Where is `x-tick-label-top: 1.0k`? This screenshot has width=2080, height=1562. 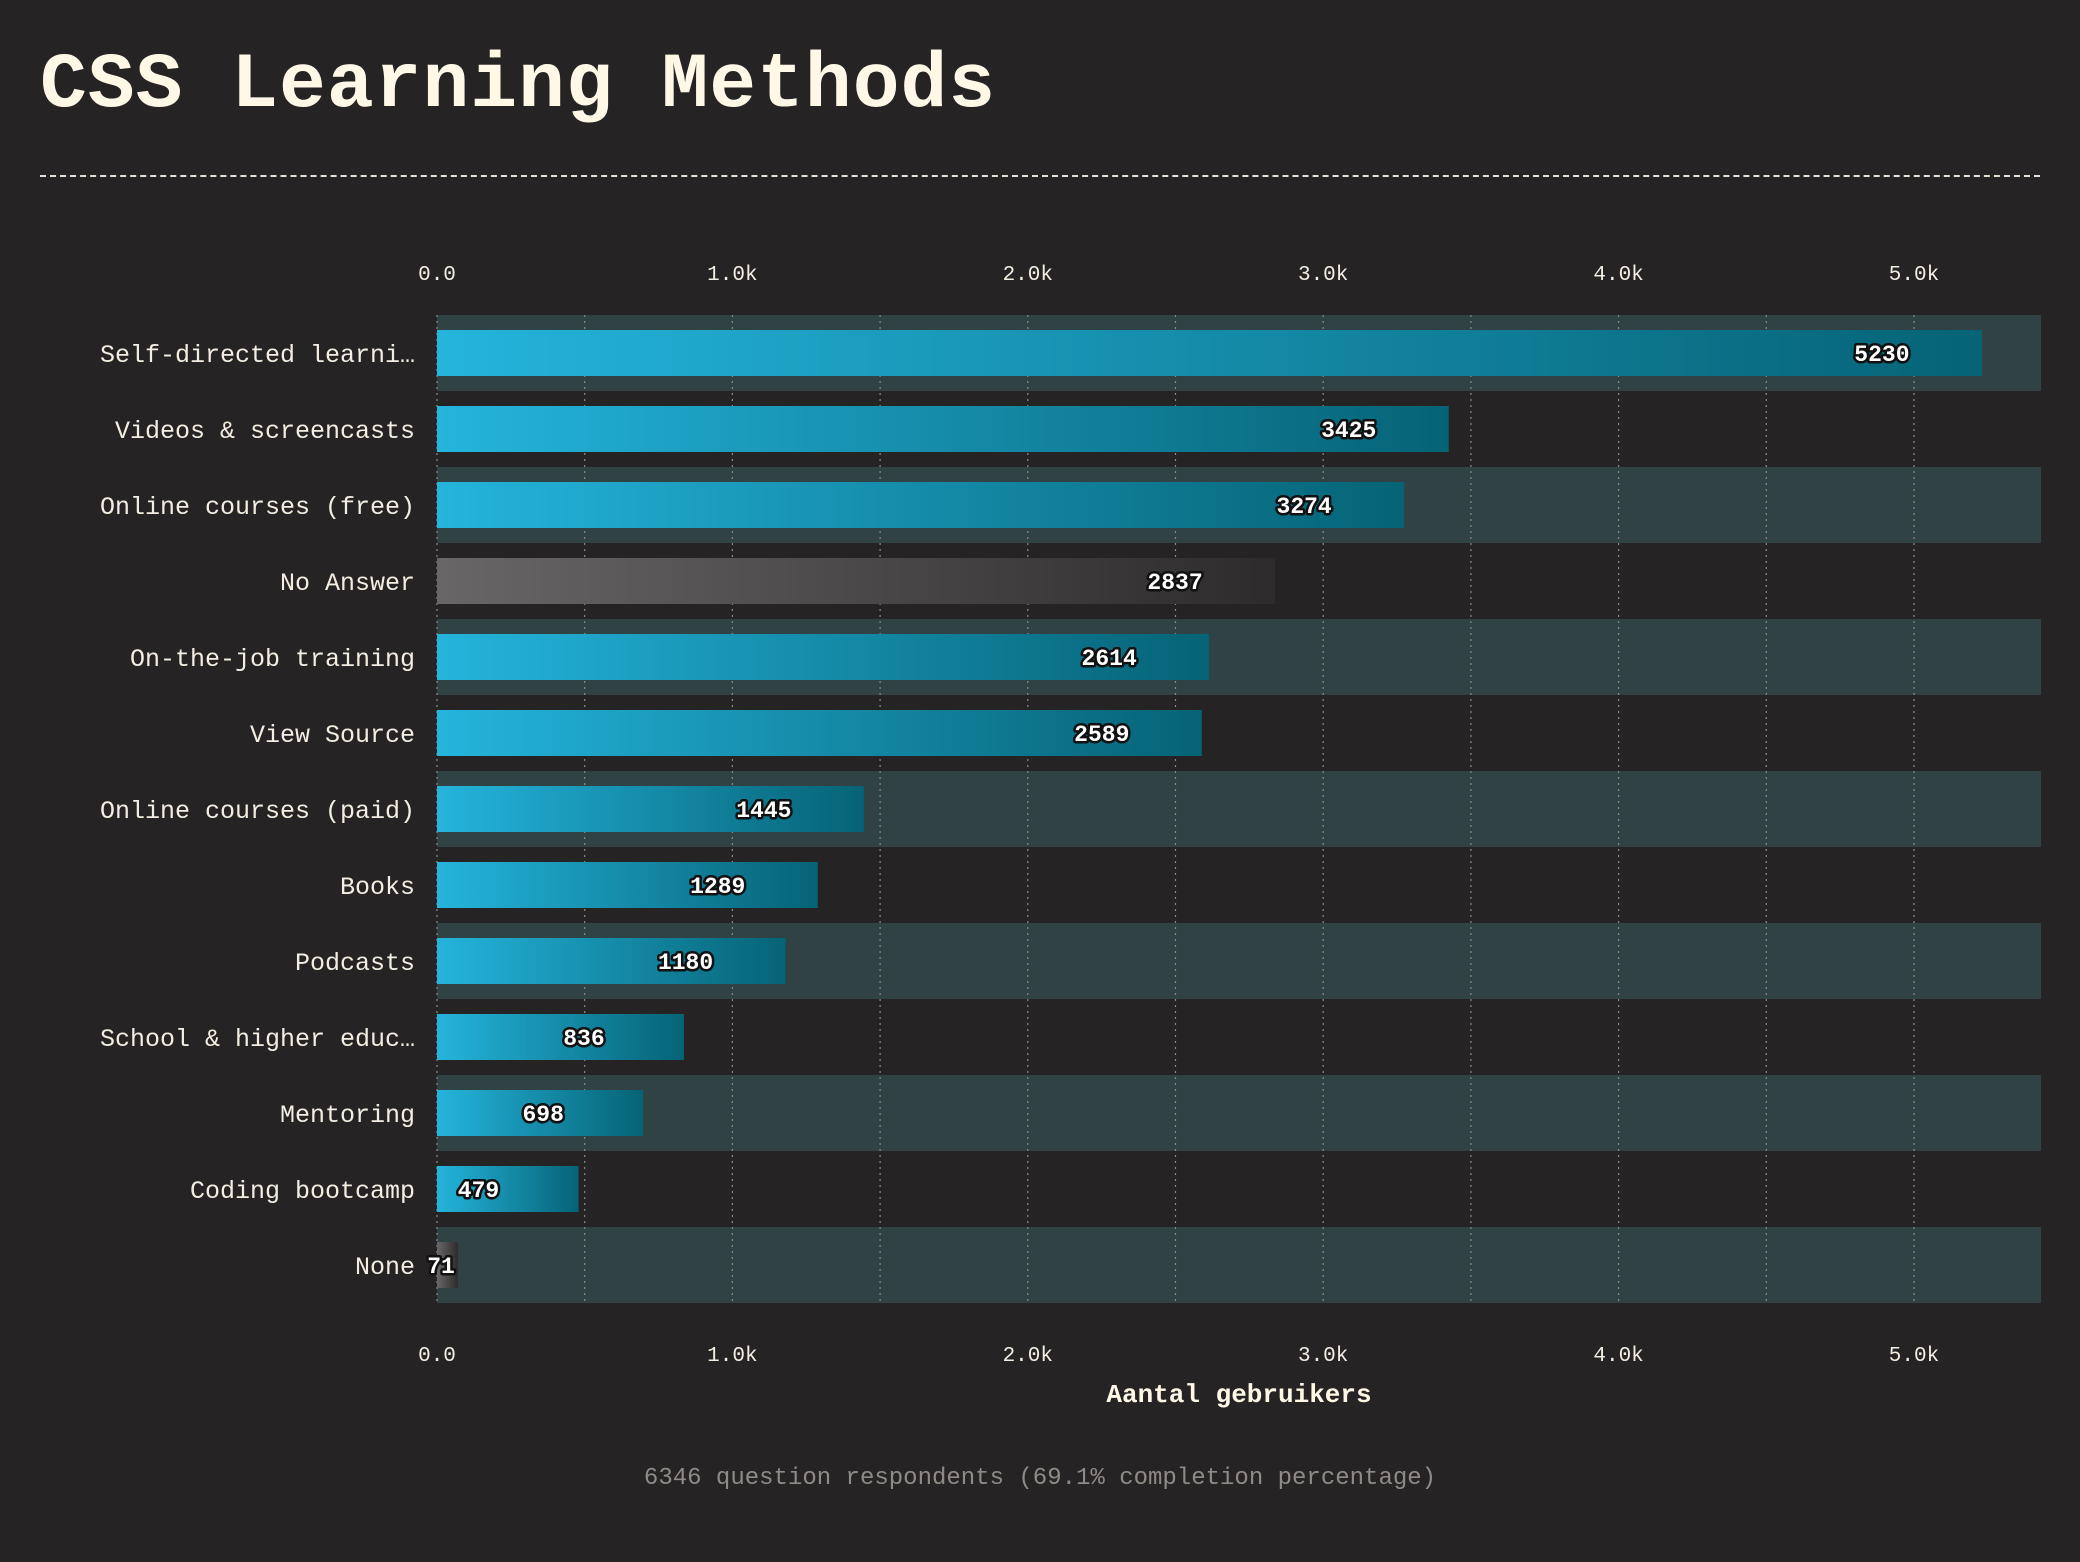 x-tick-label-top: 1.0k is located at coordinates (732, 275).